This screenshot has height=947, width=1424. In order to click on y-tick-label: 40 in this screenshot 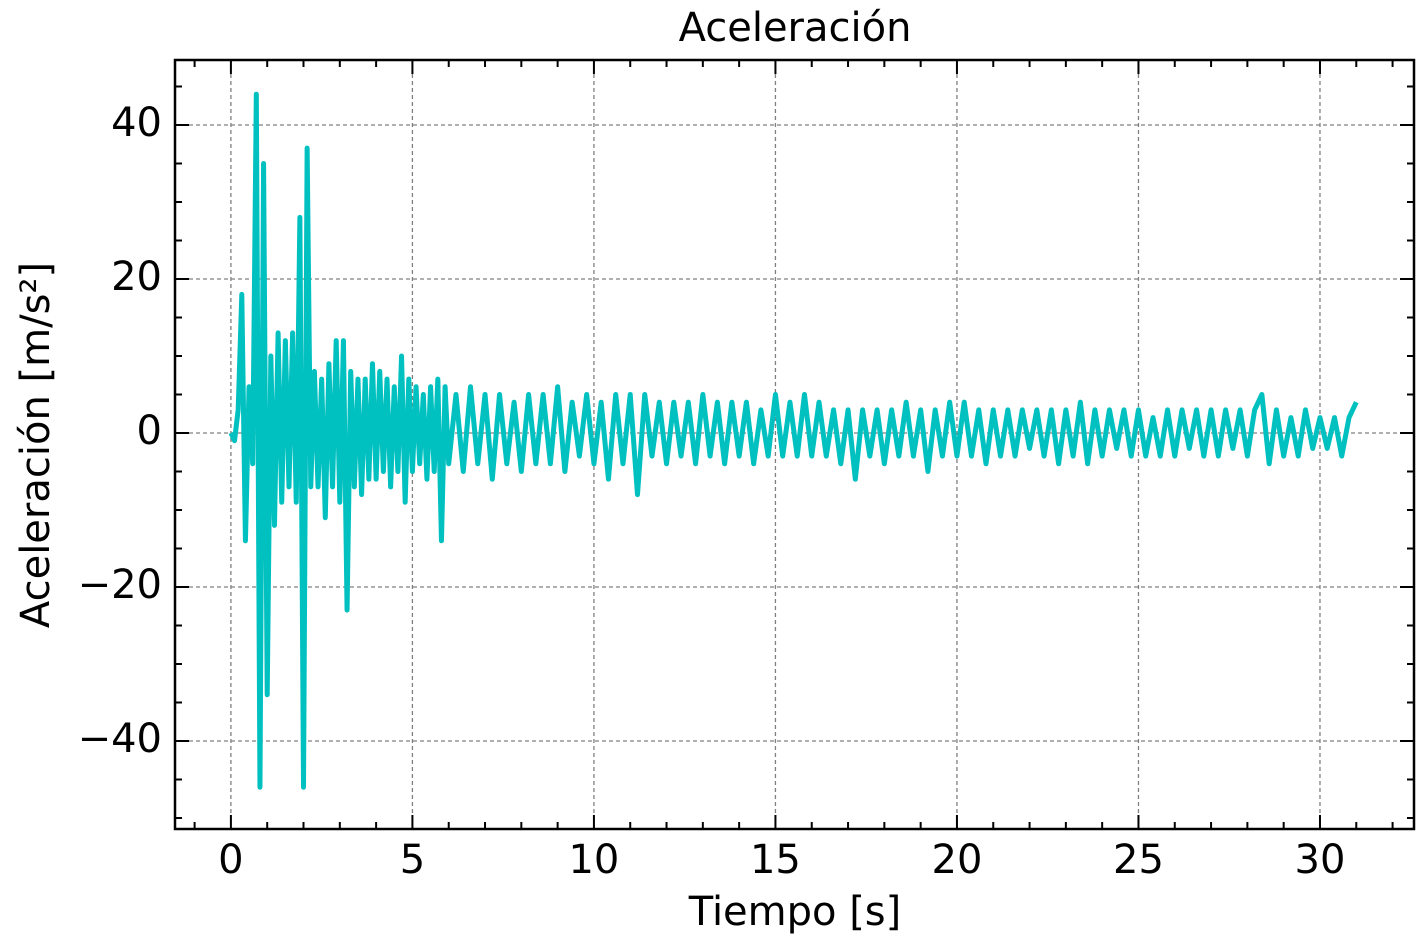, I will do `click(136, 123)`.